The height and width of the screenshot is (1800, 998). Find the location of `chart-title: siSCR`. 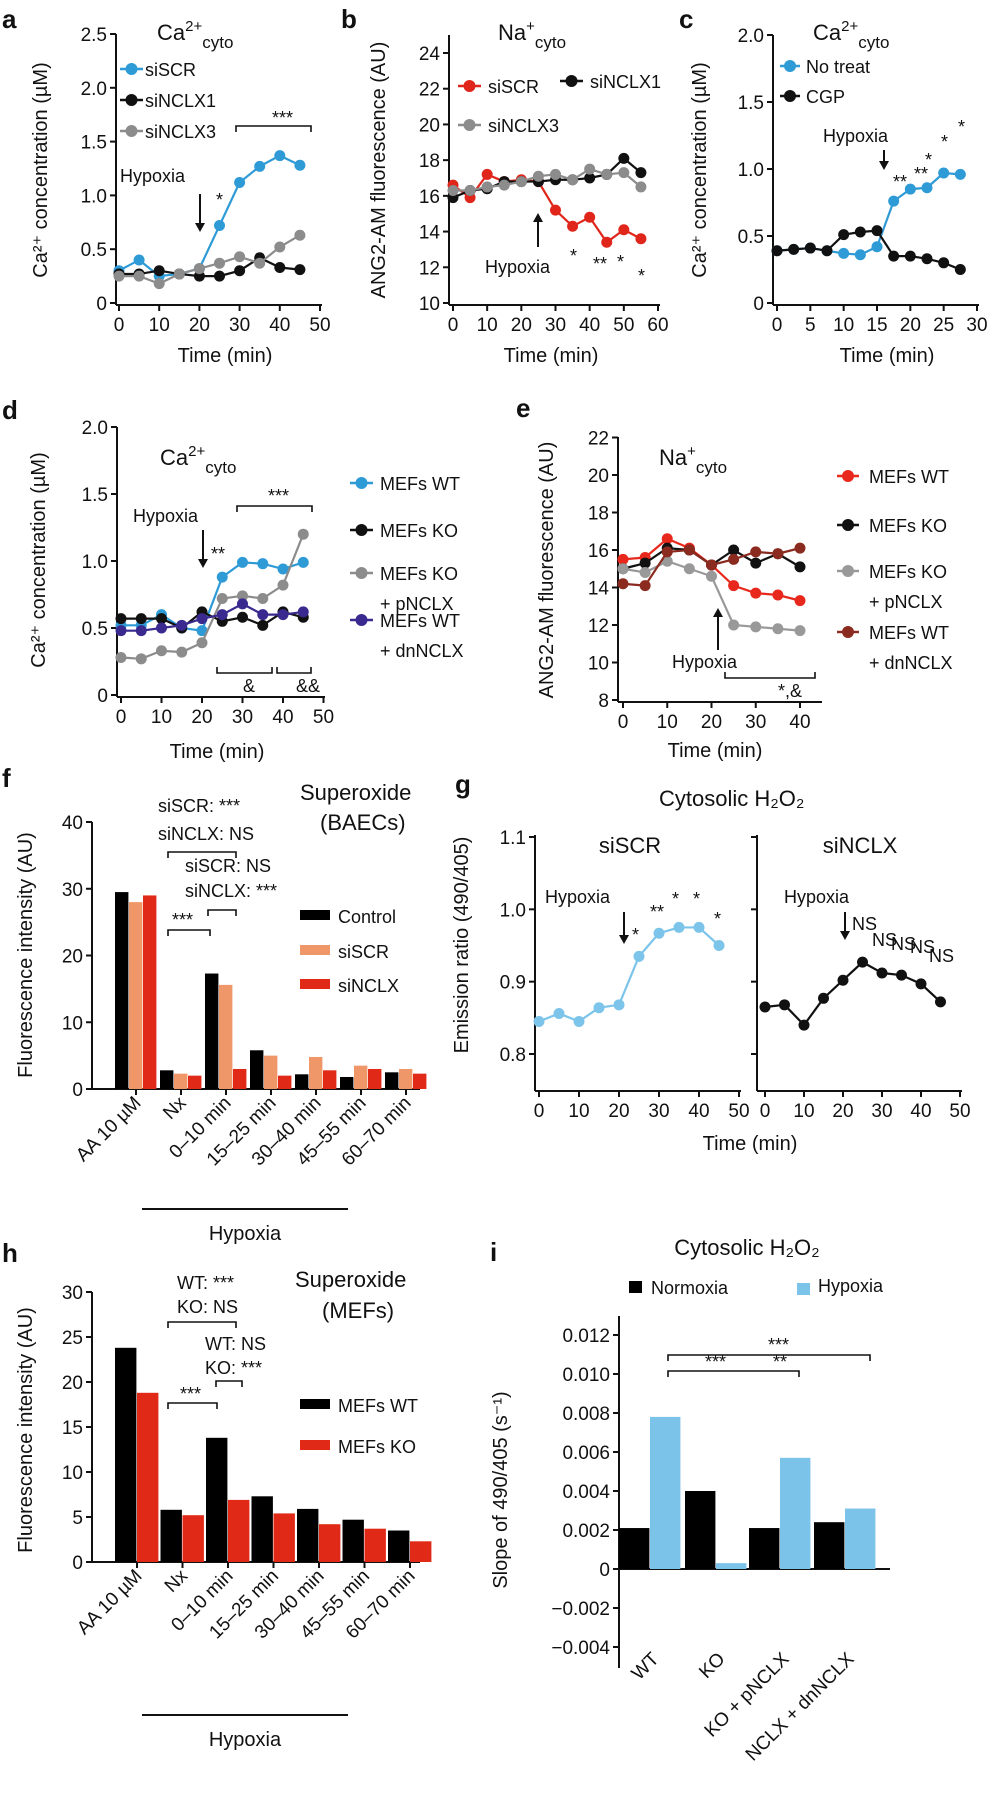

chart-title: siSCR is located at coordinates (630, 845).